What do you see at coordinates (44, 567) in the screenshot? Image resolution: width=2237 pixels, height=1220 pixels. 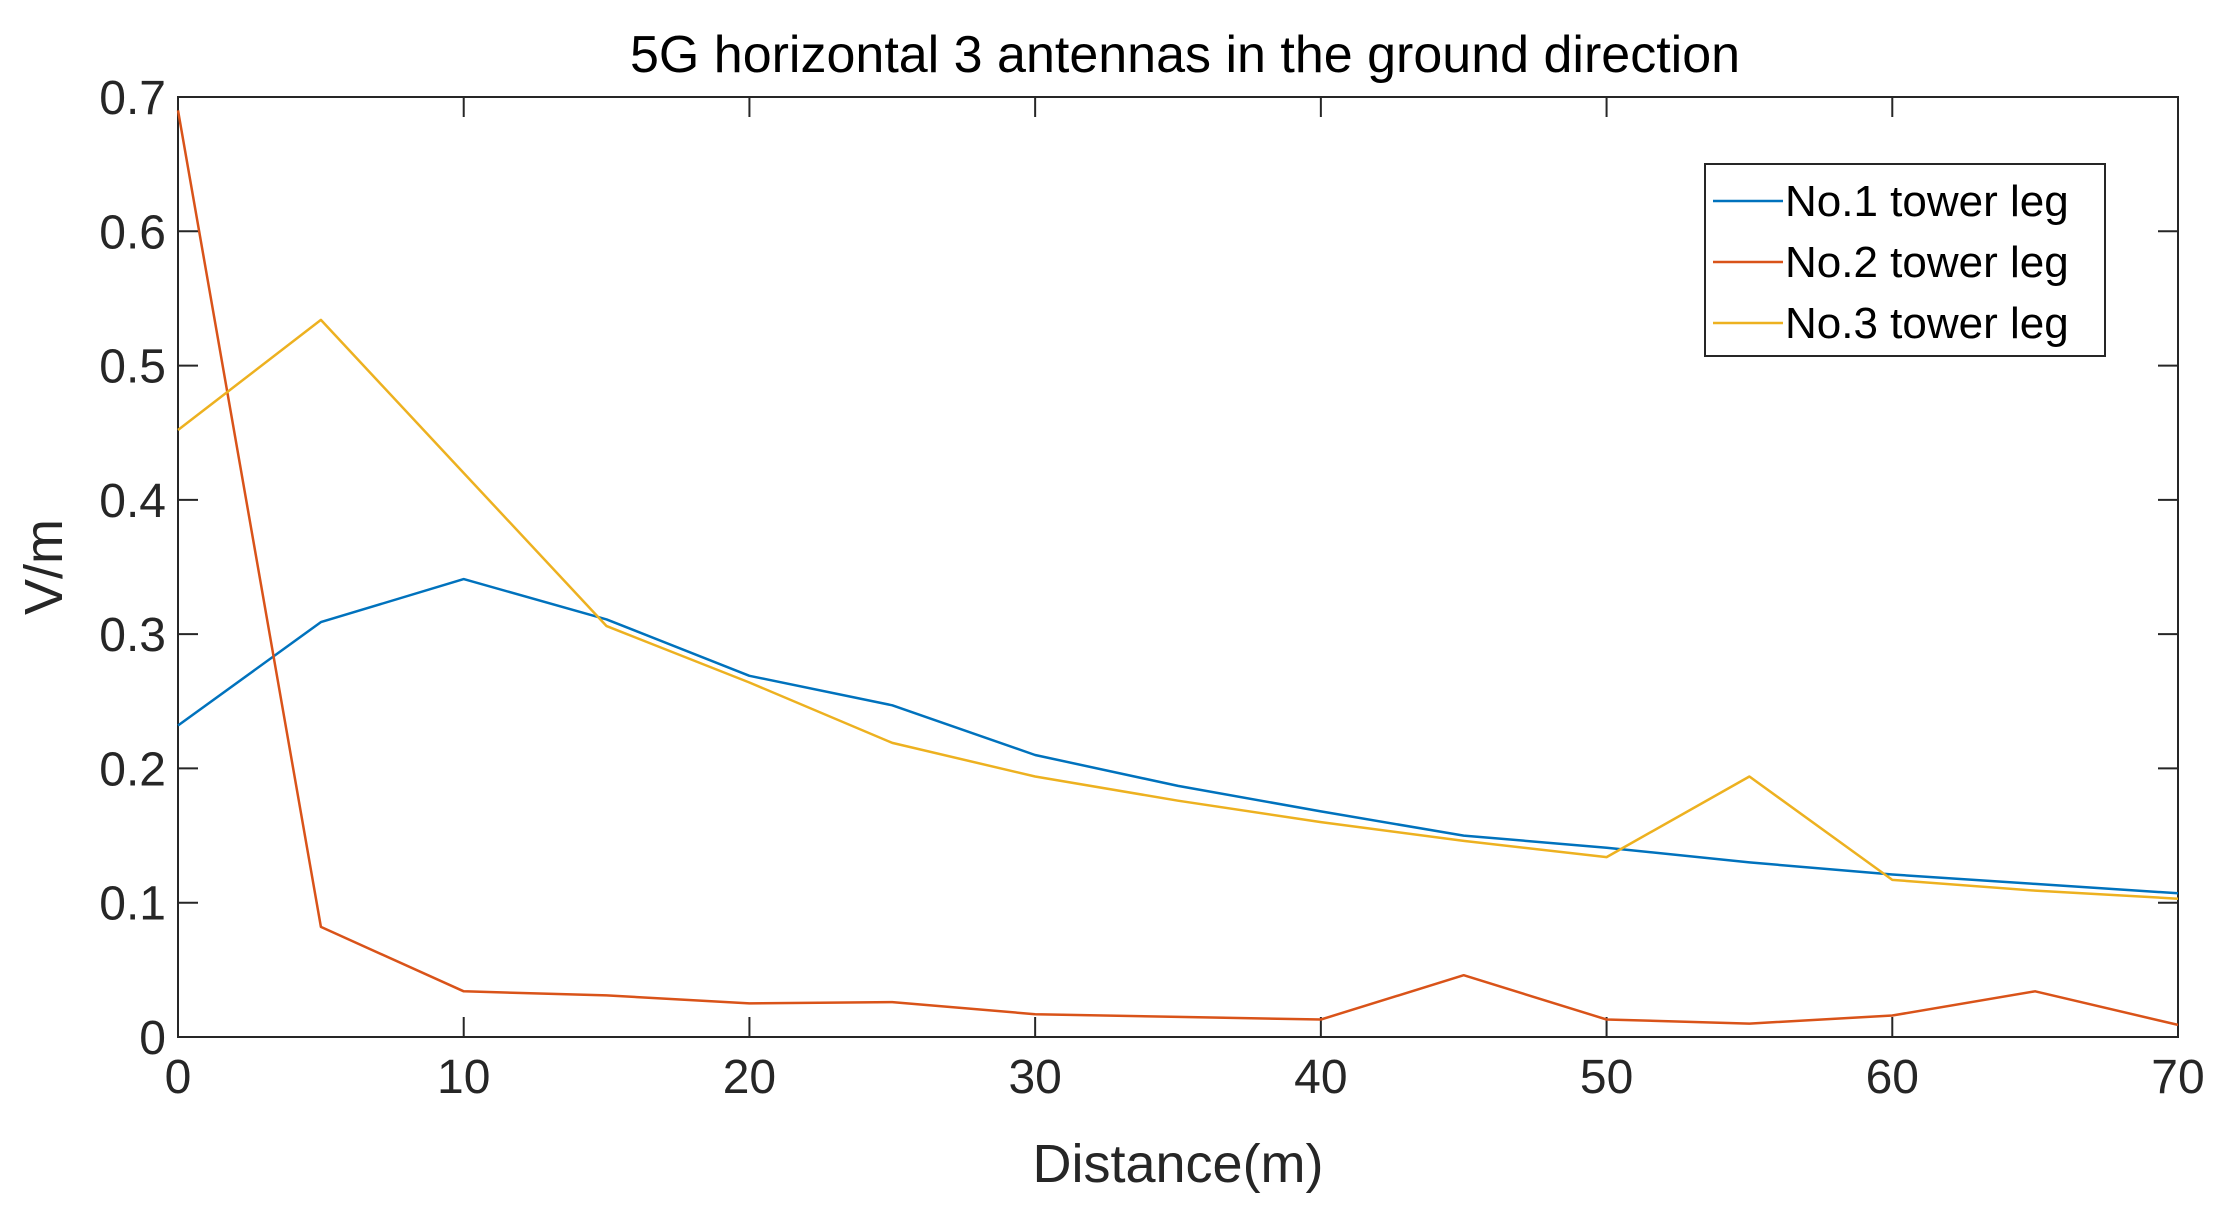 I see `y-axis-label: V/m` at bounding box center [44, 567].